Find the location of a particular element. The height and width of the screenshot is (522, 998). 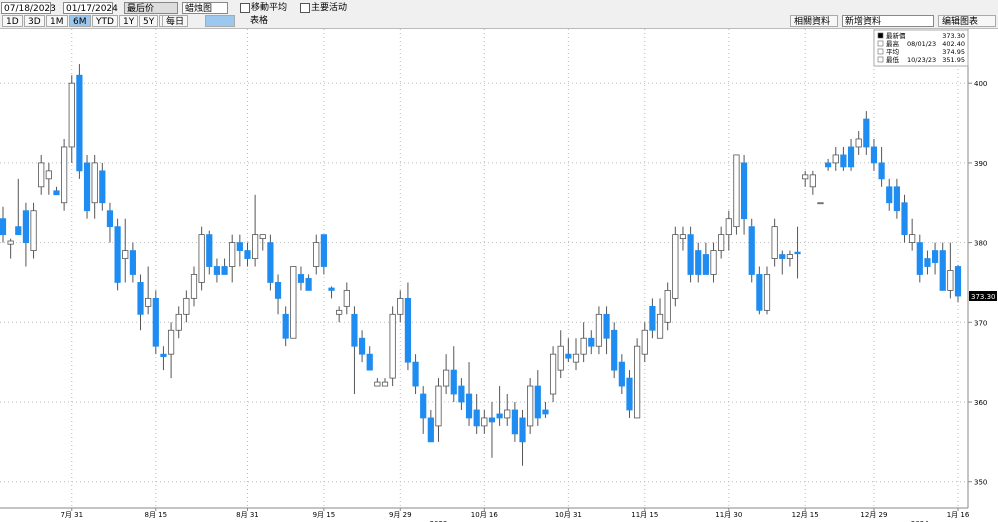

info-date: 10/23/23 is located at coordinates (921, 60).